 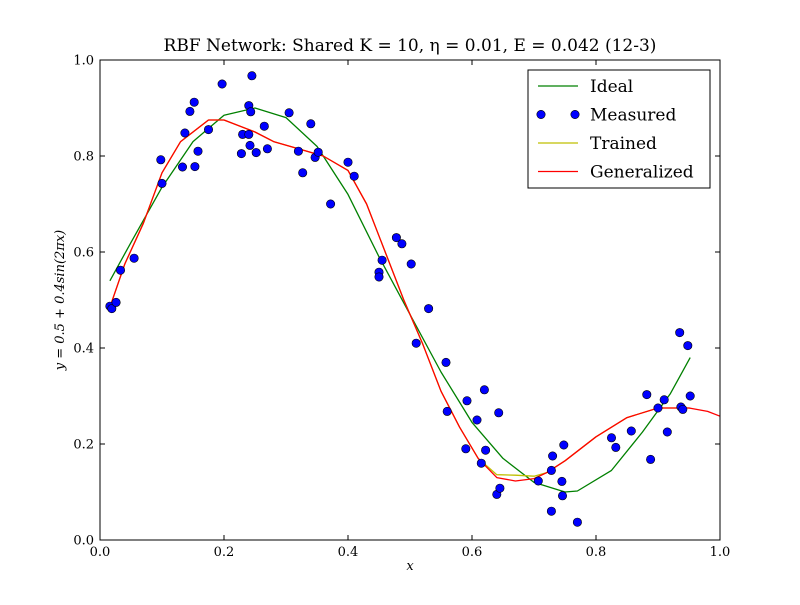 I want to click on y-tick-label: 0.4, so click(x=83, y=349).